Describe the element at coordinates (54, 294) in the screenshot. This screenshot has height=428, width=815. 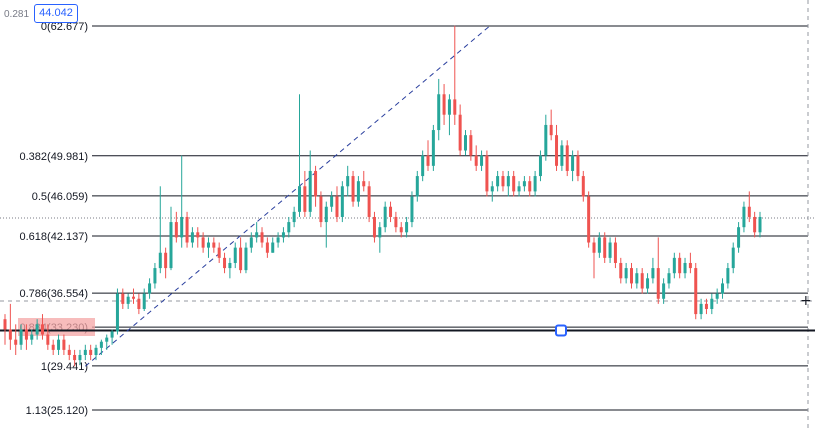
I see `fib-level-label: 0.786(36.554)` at that location.